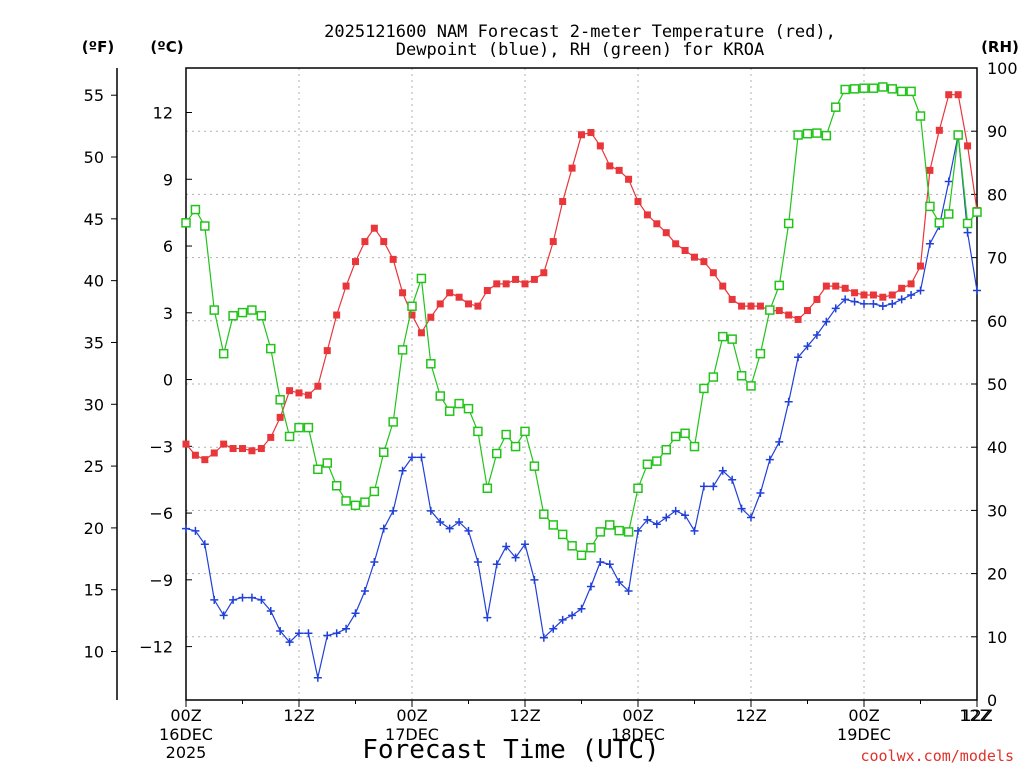 This screenshot has height=768, width=1024. What do you see at coordinates (94, 590) in the screenshot?
I see `fahrenheit-tick-label: 15` at bounding box center [94, 590].